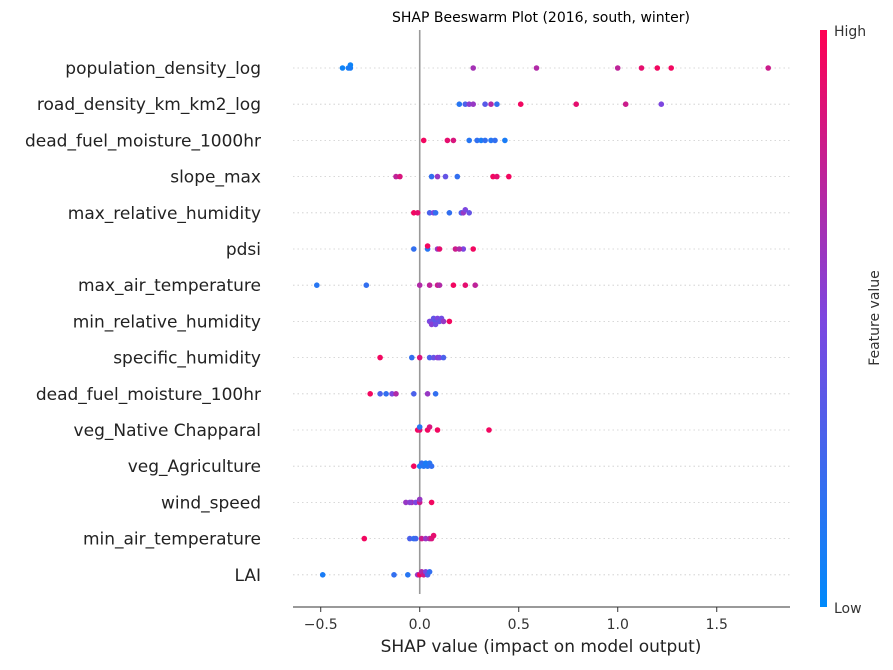 The image size is (893, 670). I want to click on feature-label: pdsi, so click(243, 250).